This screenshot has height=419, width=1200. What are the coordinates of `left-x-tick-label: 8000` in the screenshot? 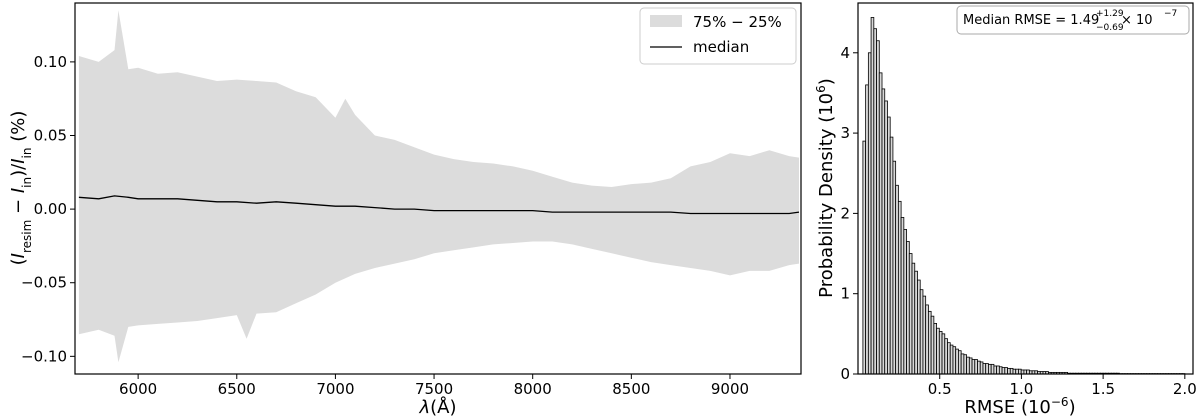 It's located at (533, 389).